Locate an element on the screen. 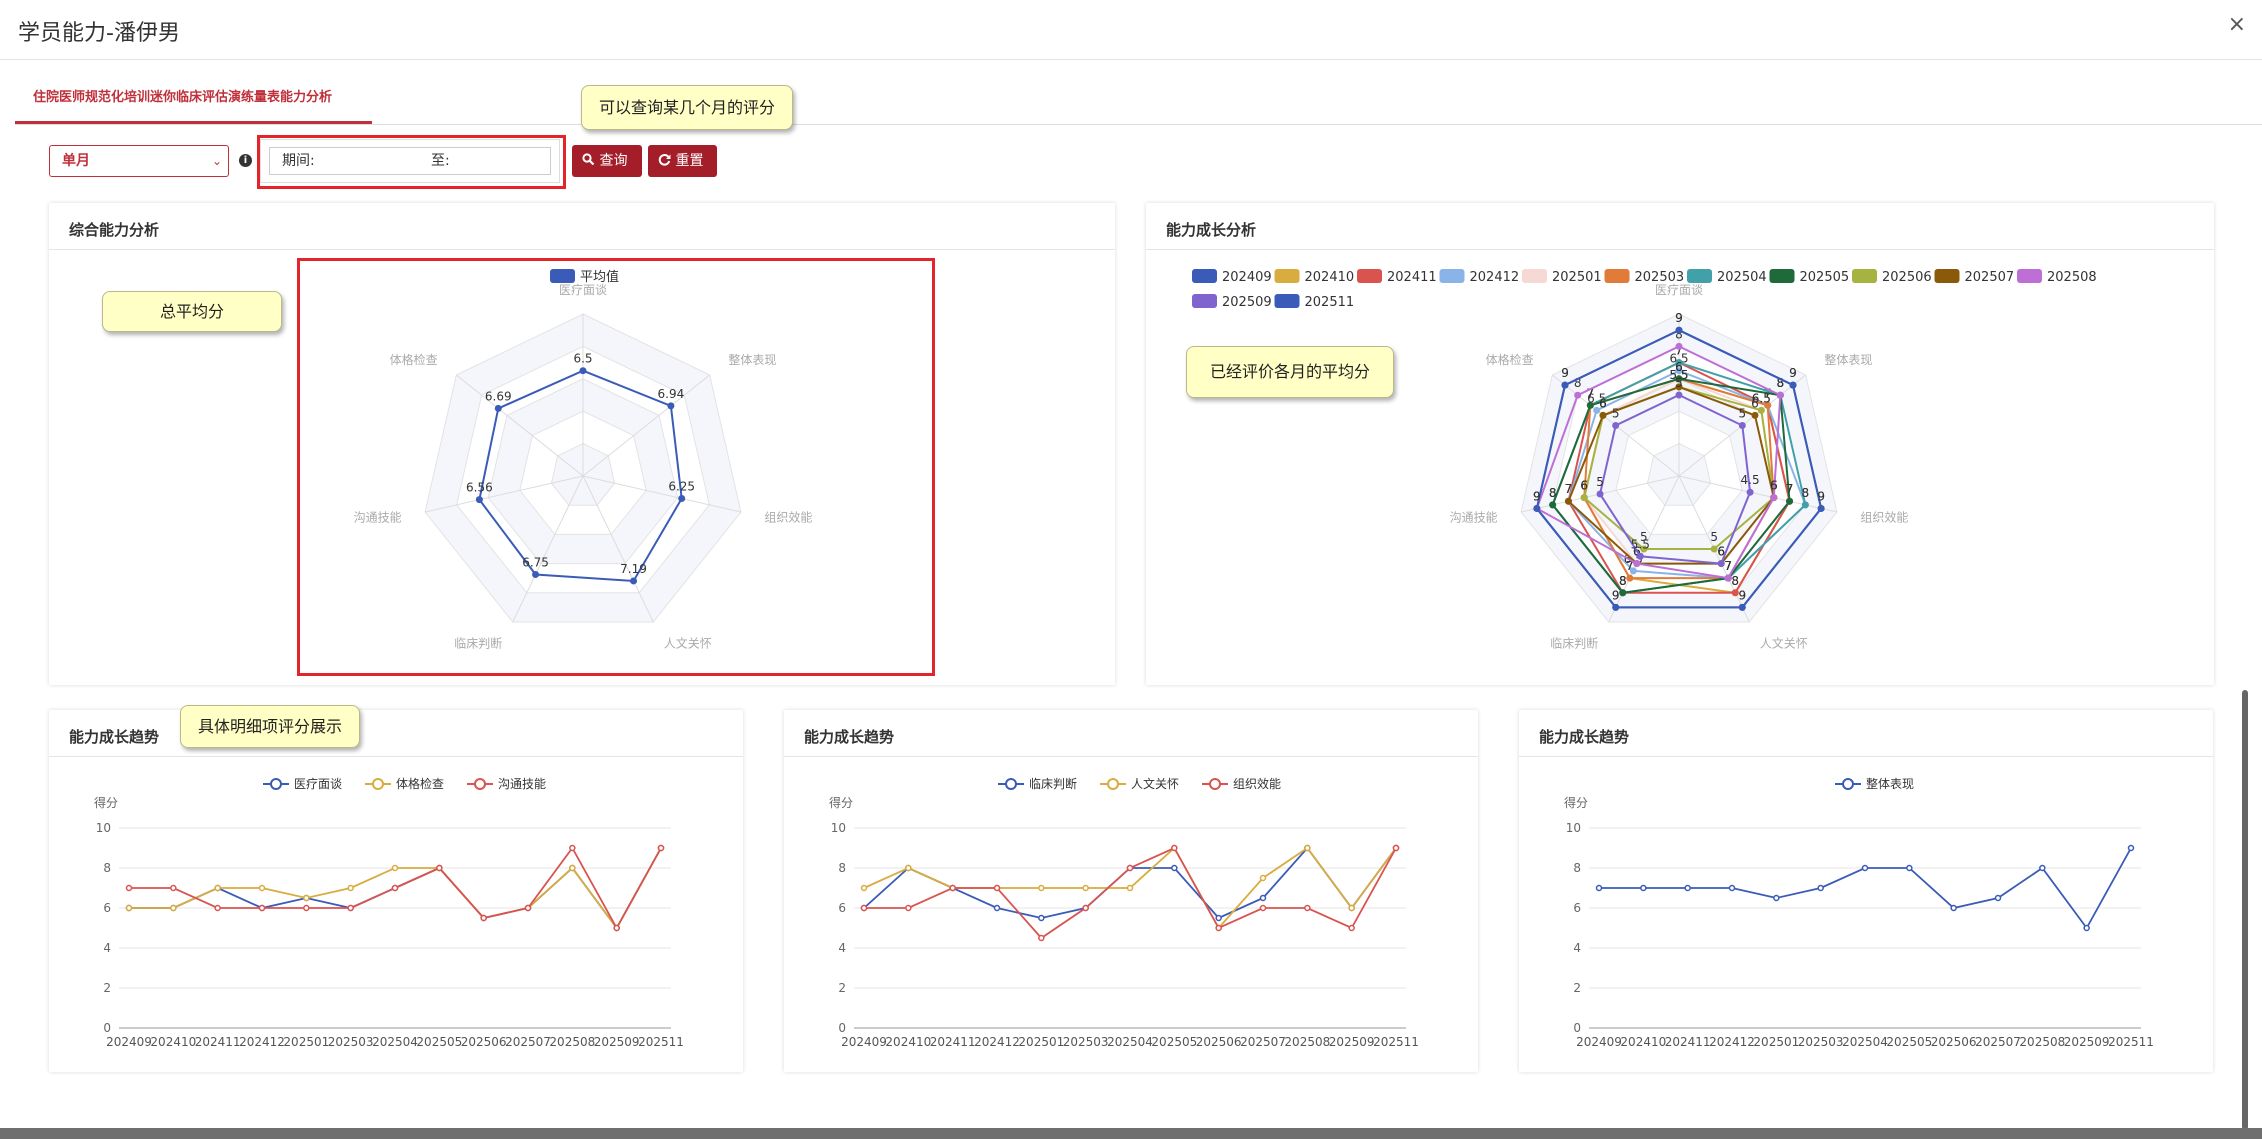 This screenshot has width=2262, height=1139. highlight-frame-period is located at coordinates (411, 162).